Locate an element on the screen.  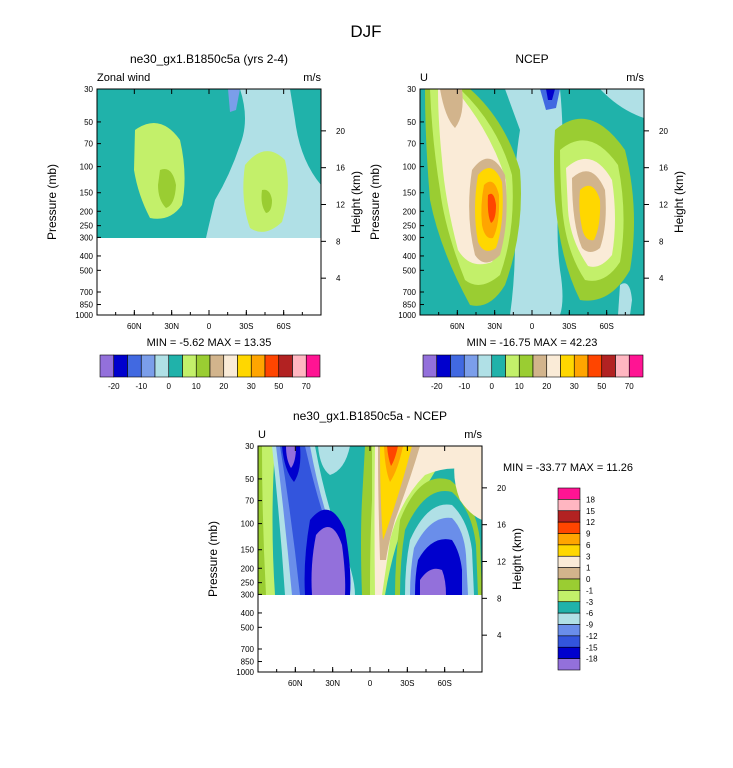
pressure-tick-label: 30 is located at coordinates (88, 89).